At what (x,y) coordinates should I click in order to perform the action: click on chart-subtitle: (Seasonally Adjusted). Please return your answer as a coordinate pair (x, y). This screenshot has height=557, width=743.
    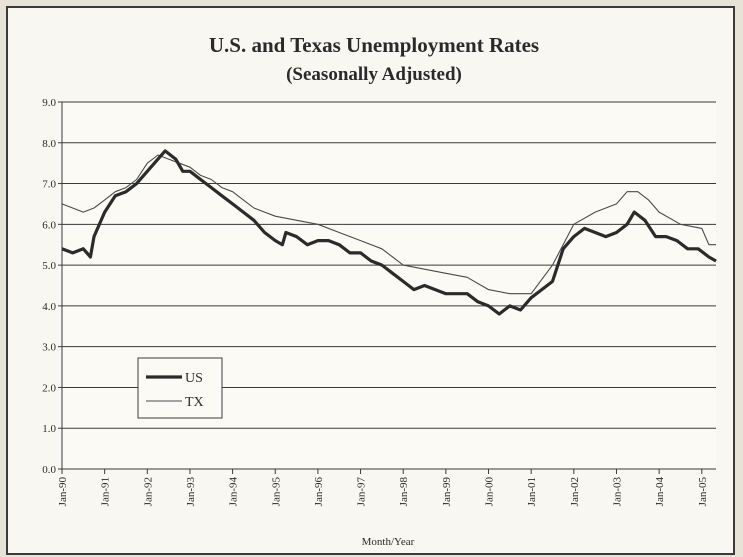
    Looking at the image, I should click on (374, 74).